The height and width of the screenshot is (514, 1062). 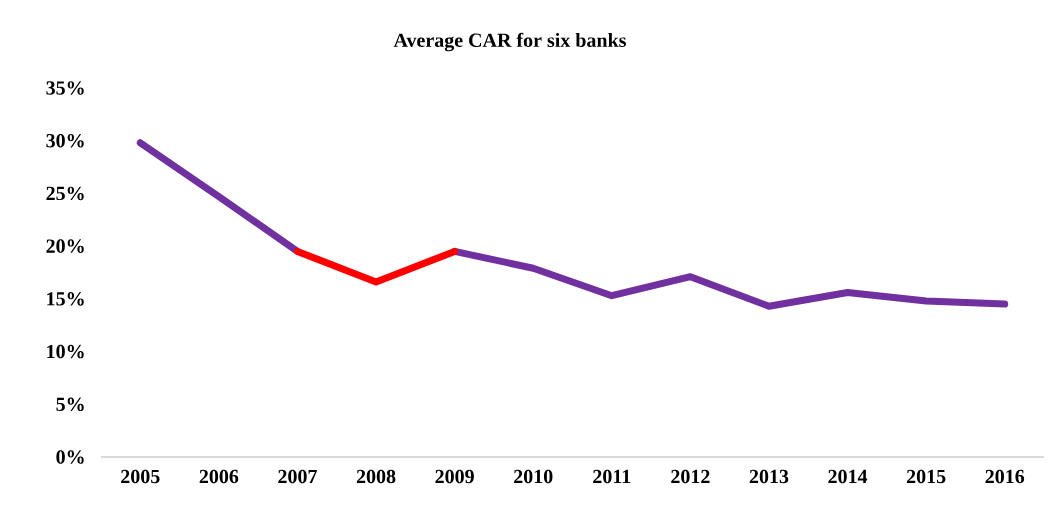 I want to click on x-tick-label: 2005, so click(x=140, y=476).